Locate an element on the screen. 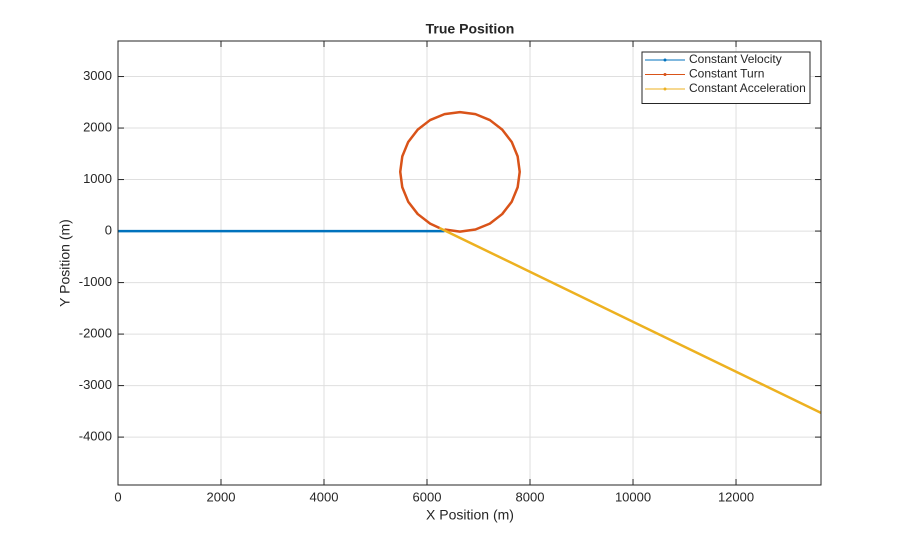  chart-title: True Position is located at coordinates (470, 29).